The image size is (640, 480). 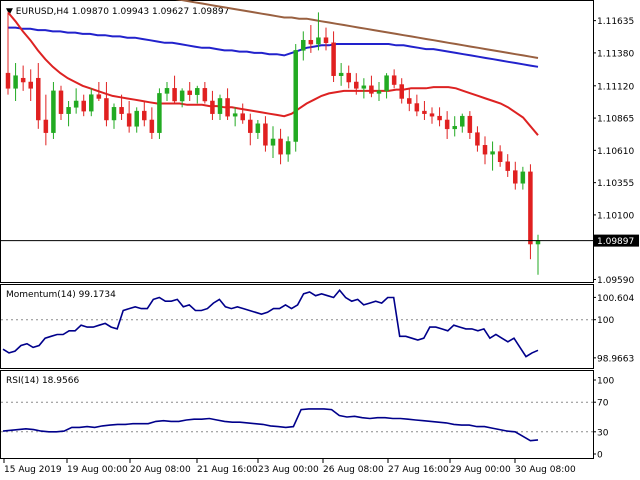 I want to click on ohlc-low: 1.09627, so click(x=170, y=12).